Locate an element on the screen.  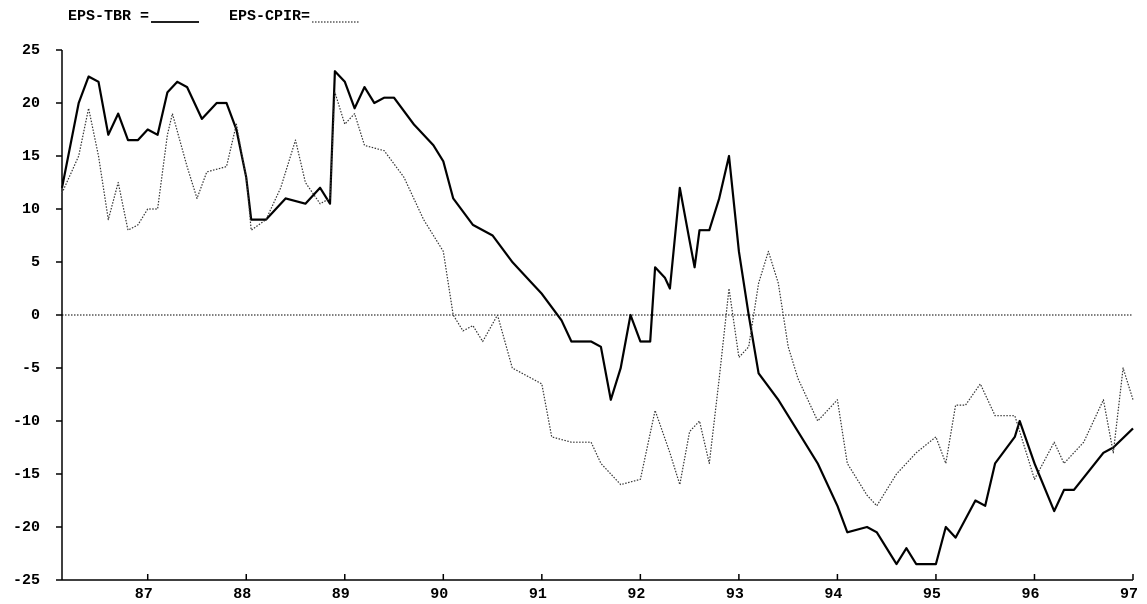
y-tick-label: -15 is located at coordinates (26, 474).